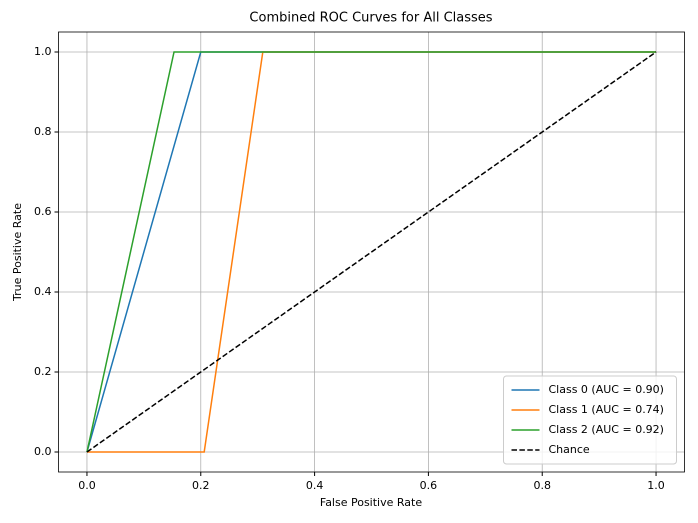 This screenshot has height=523, width=698. What do you see at coordinates (371, 502) in the screenshot?
I see `x-axis-label: False Positive Rate` at bounding box center [371, 502].